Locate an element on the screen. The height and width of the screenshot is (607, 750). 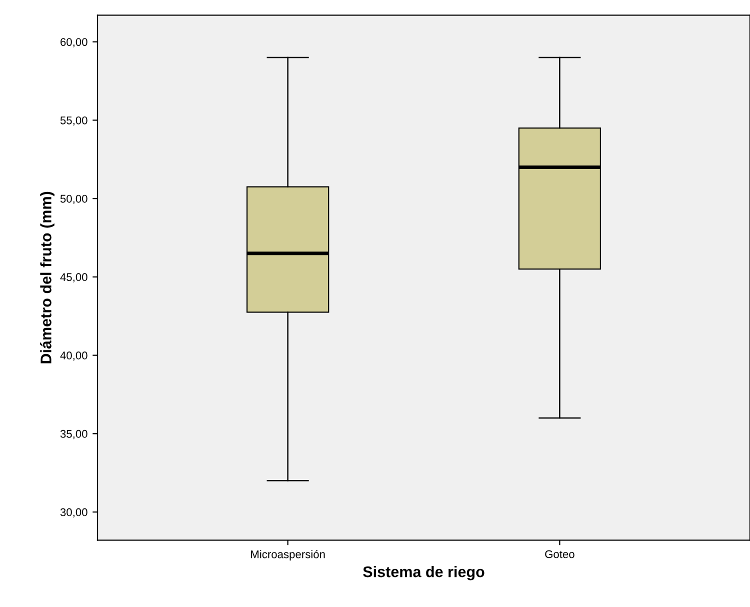
y-tick-label: 55,00 is located at coordinates (74, 121).